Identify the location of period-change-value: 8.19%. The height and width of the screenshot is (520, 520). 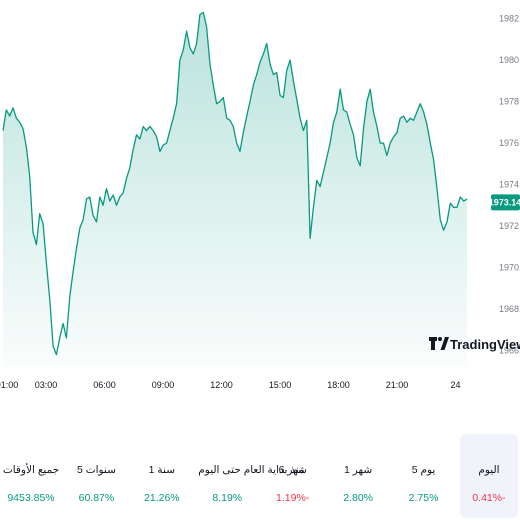
(227, 498).